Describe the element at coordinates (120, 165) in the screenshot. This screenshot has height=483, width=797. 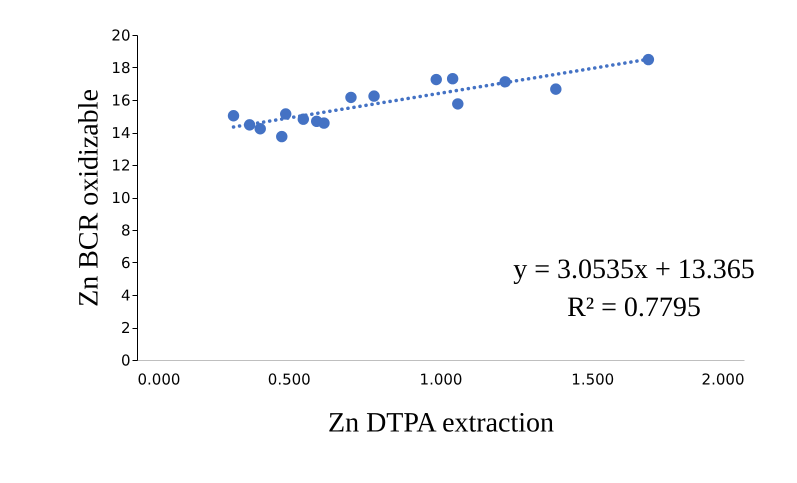
I see `y-tick-label: 12` at that location.